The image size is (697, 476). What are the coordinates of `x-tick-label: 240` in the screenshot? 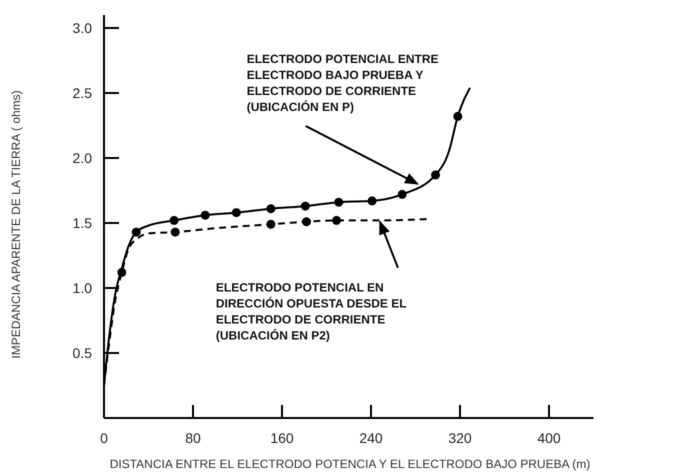 It's located at (371, 438).